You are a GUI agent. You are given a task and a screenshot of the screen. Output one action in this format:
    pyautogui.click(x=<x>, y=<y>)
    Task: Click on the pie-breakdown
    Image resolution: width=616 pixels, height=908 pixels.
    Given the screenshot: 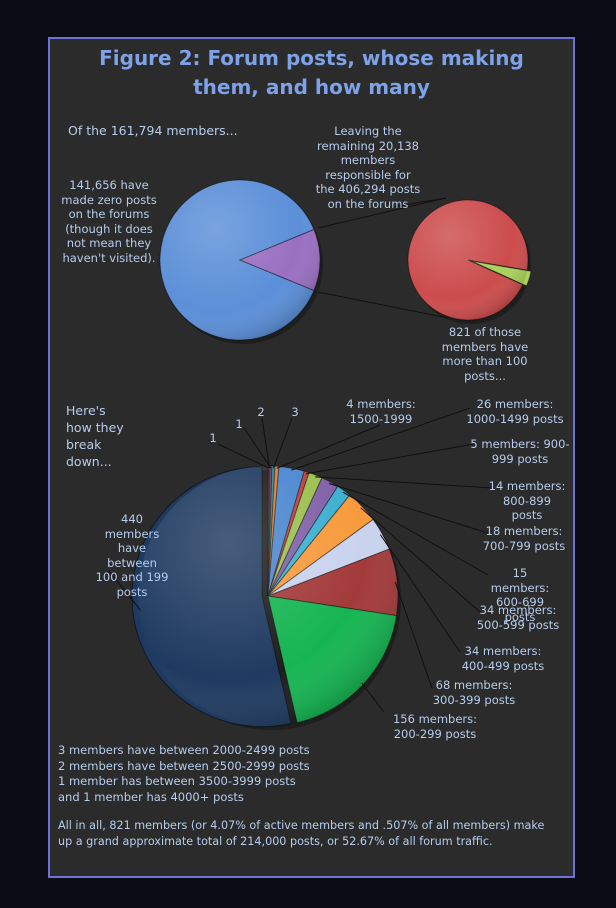 What is the action you would take?
    pyautogui.click(x=266, y=597)
    